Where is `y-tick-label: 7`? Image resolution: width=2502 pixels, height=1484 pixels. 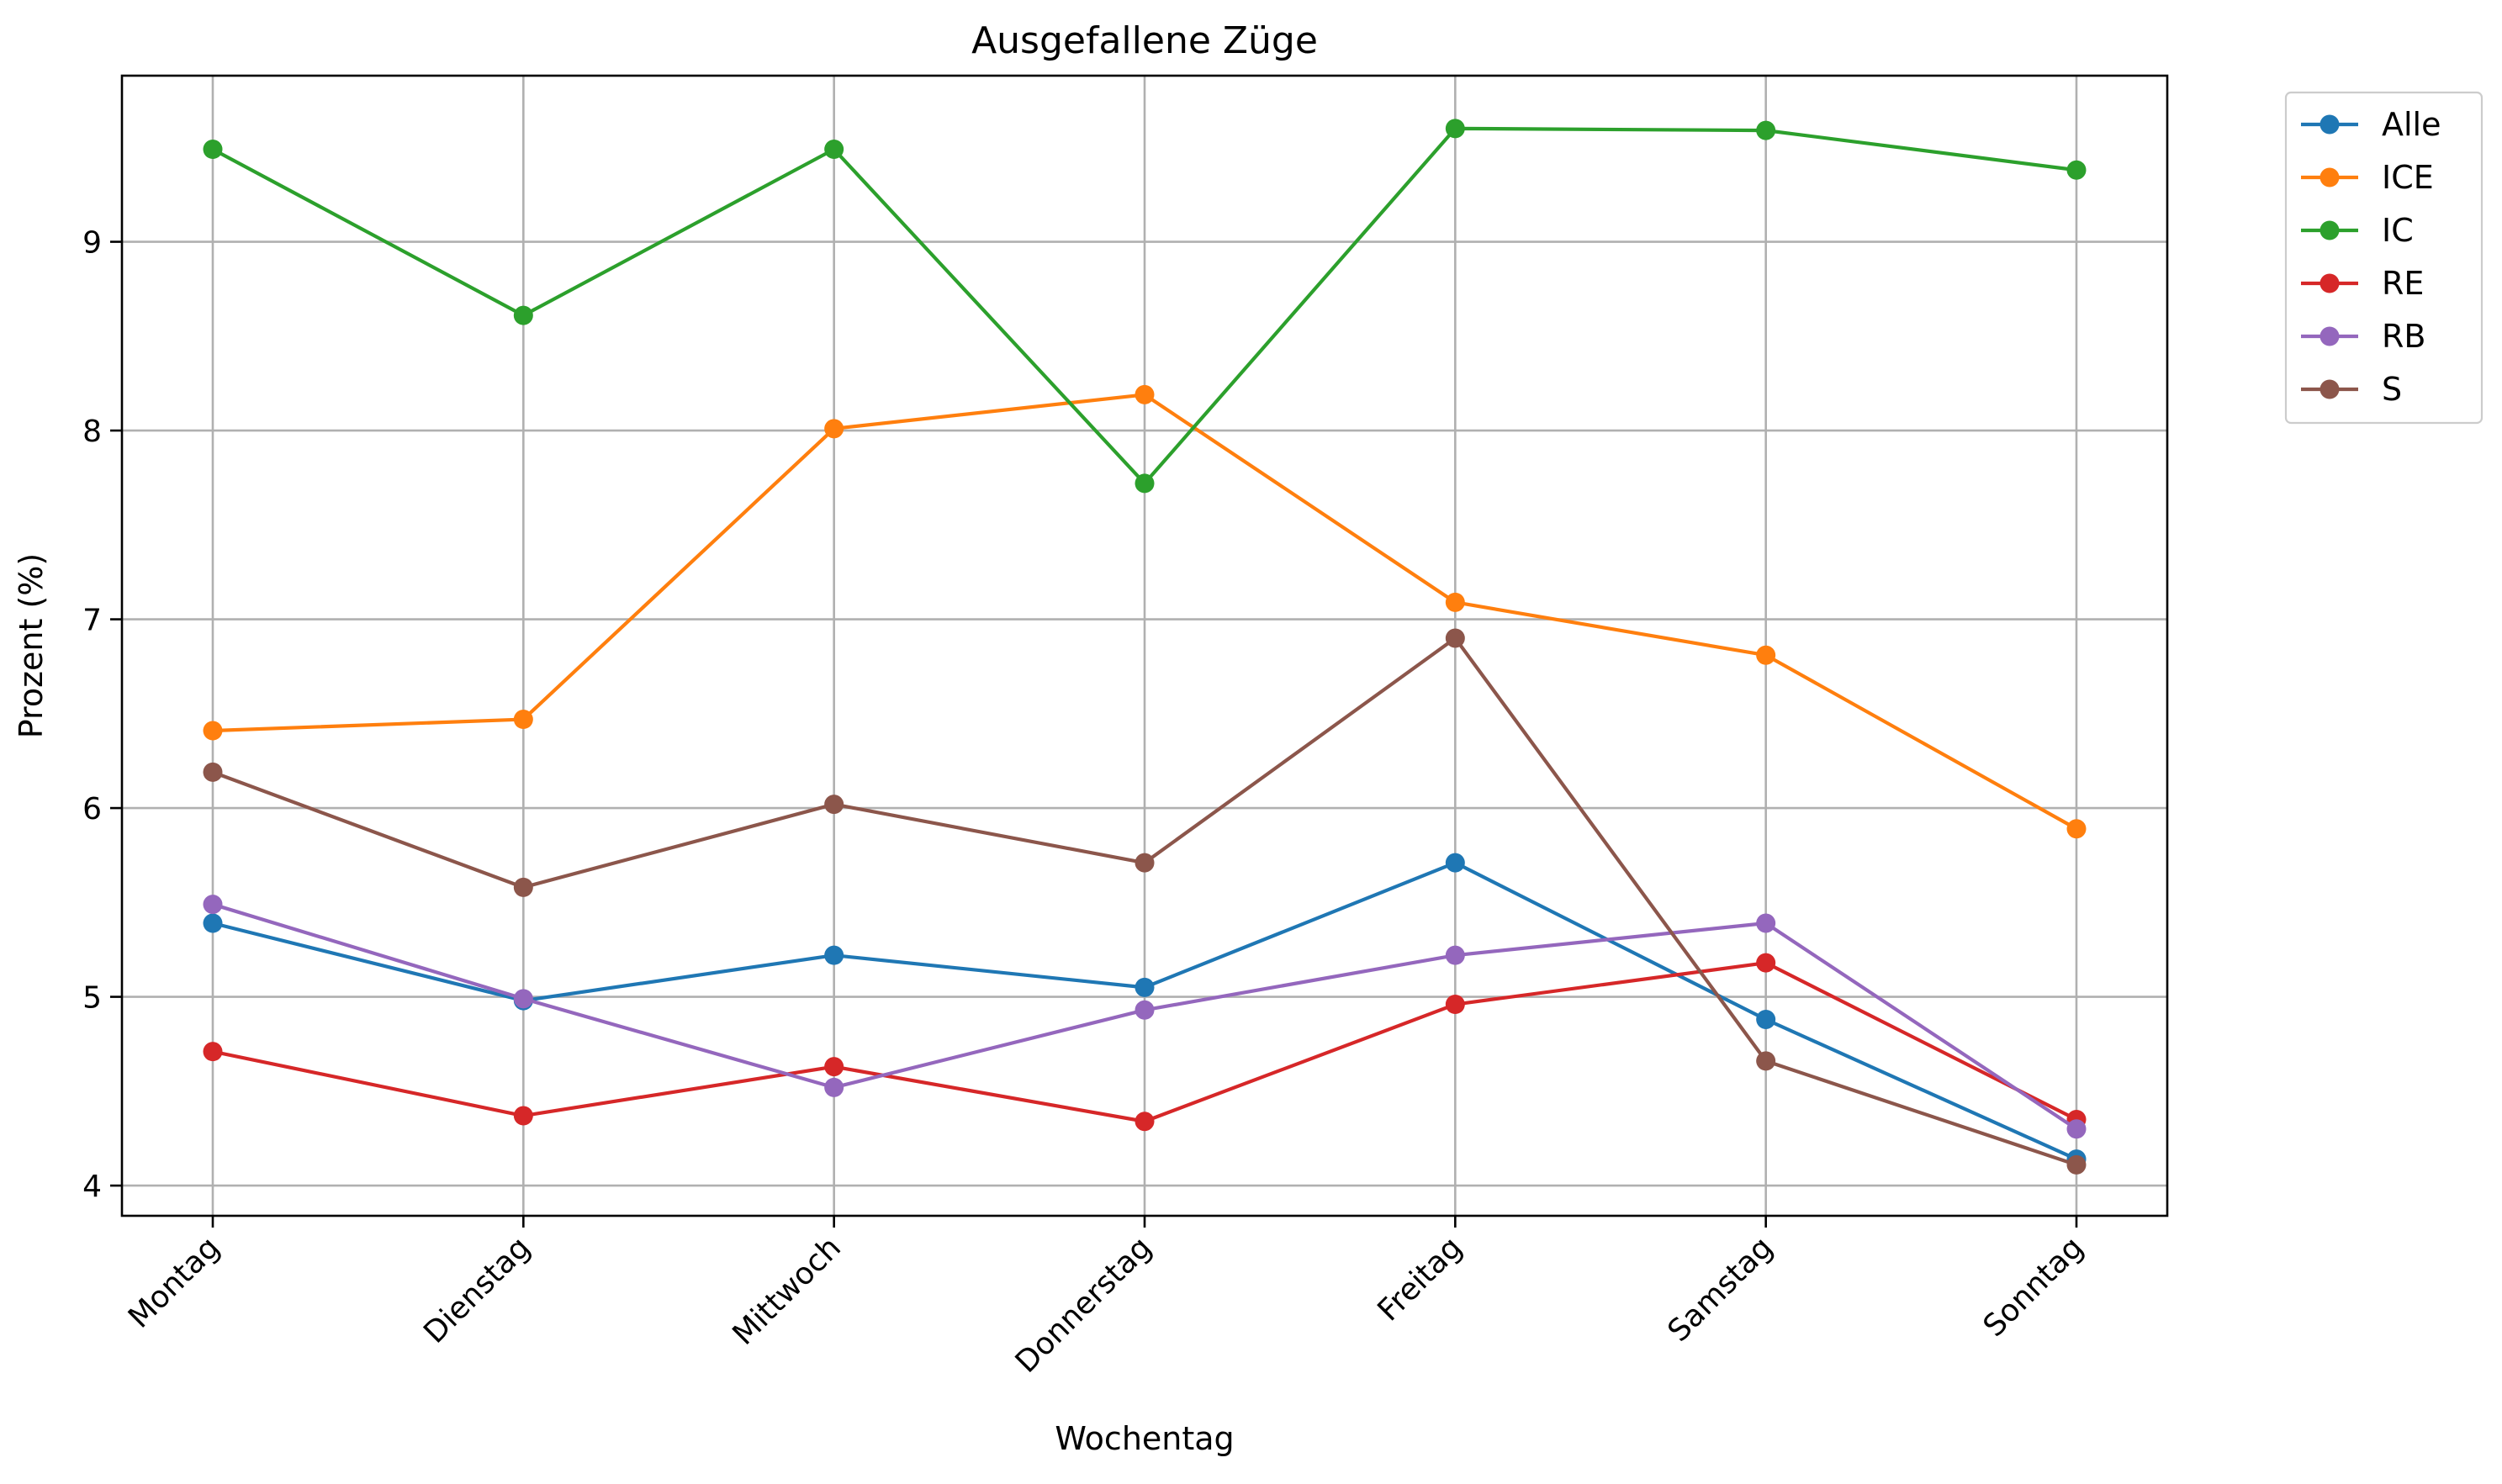 y-tick-label: 7 is located at coordinates (92, 621).